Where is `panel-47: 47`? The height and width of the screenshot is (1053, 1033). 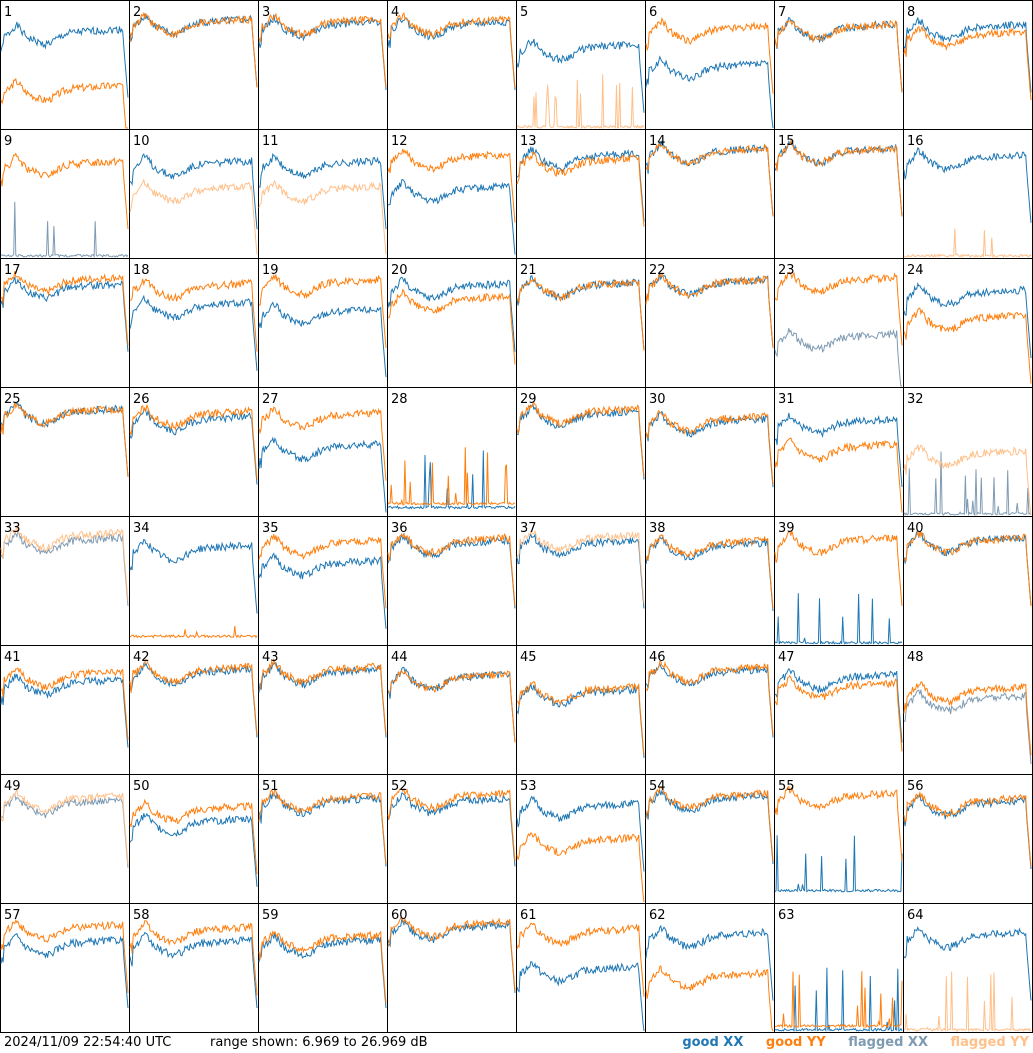
panel-47: 47 is located at coordinates (839, 710).